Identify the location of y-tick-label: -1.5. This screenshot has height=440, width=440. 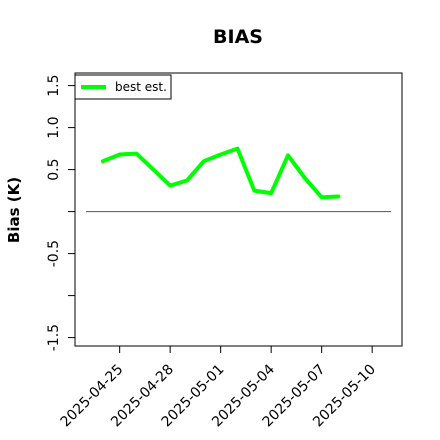
(54, 337).